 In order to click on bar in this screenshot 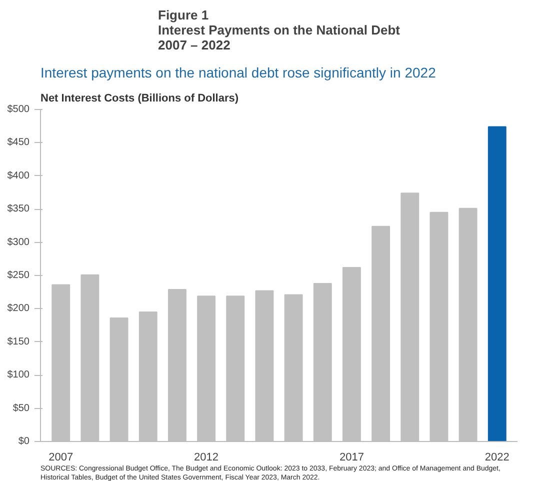, I will do `click(497, 284)`.